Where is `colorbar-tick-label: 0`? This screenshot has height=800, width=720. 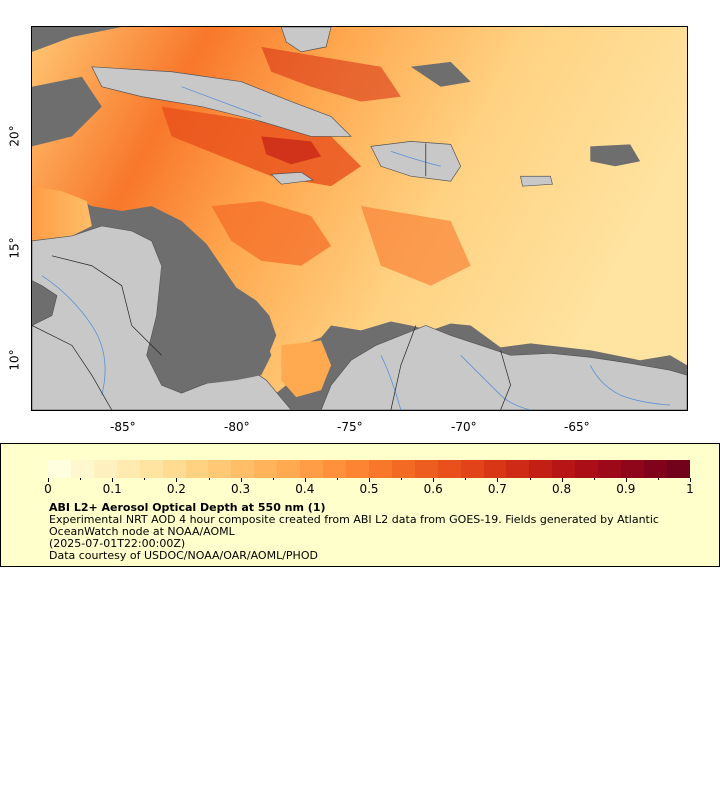
colorbar-tick-label: 0 is located at coordinates (48, 489).